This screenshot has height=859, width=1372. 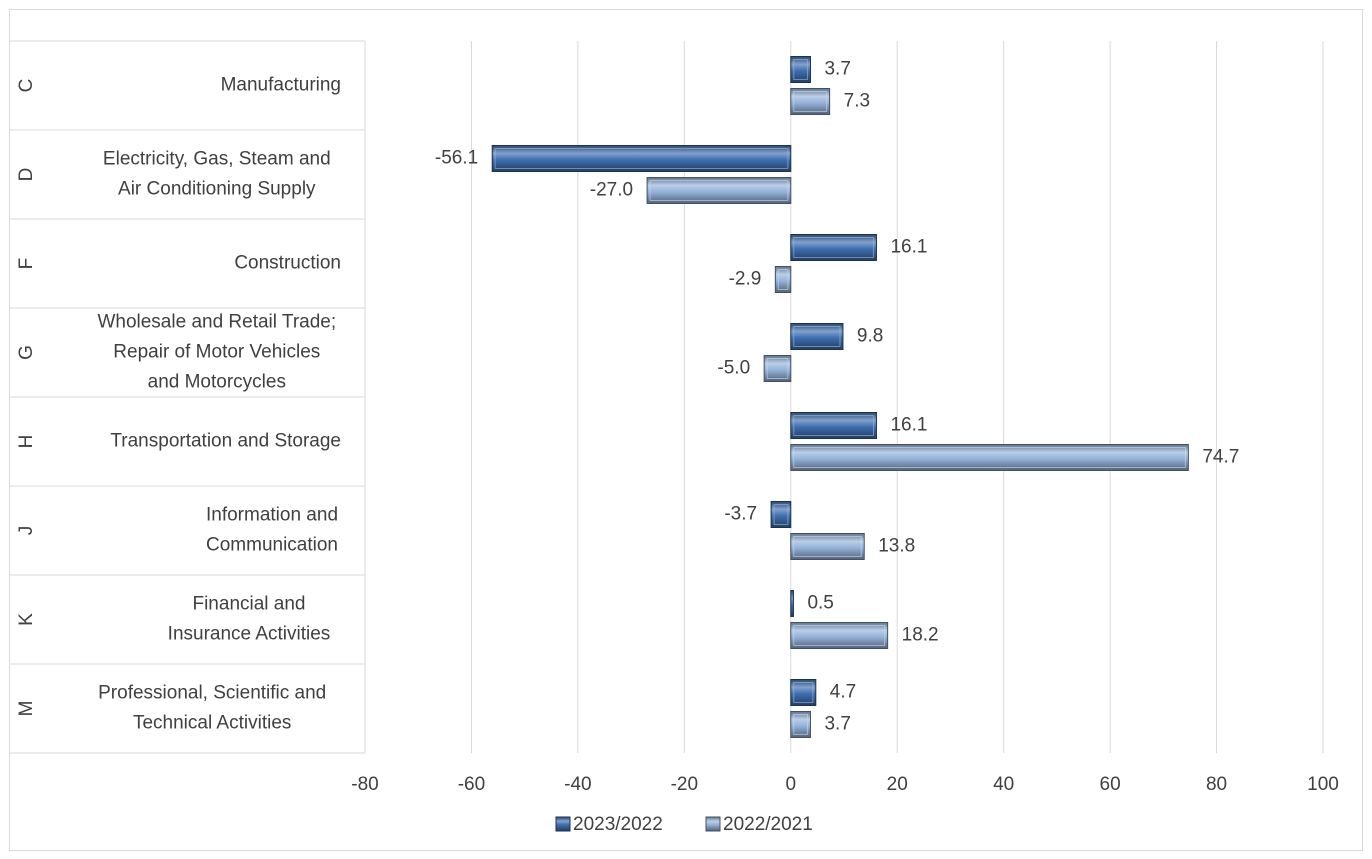 What do you see at coordinates (896, 546) in the screenshot?
I see `data-label: 13.8` at bounding box center [896, 546].